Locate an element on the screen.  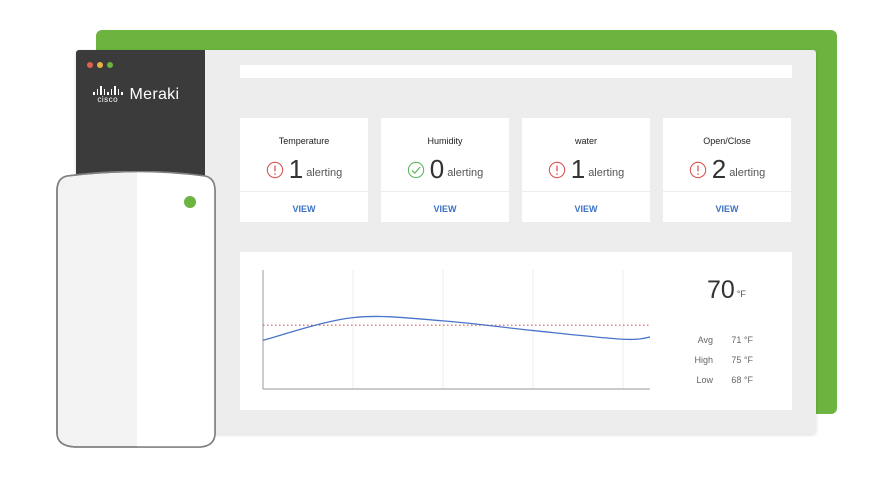
temperature-chart is located at coordinates (456, 330).